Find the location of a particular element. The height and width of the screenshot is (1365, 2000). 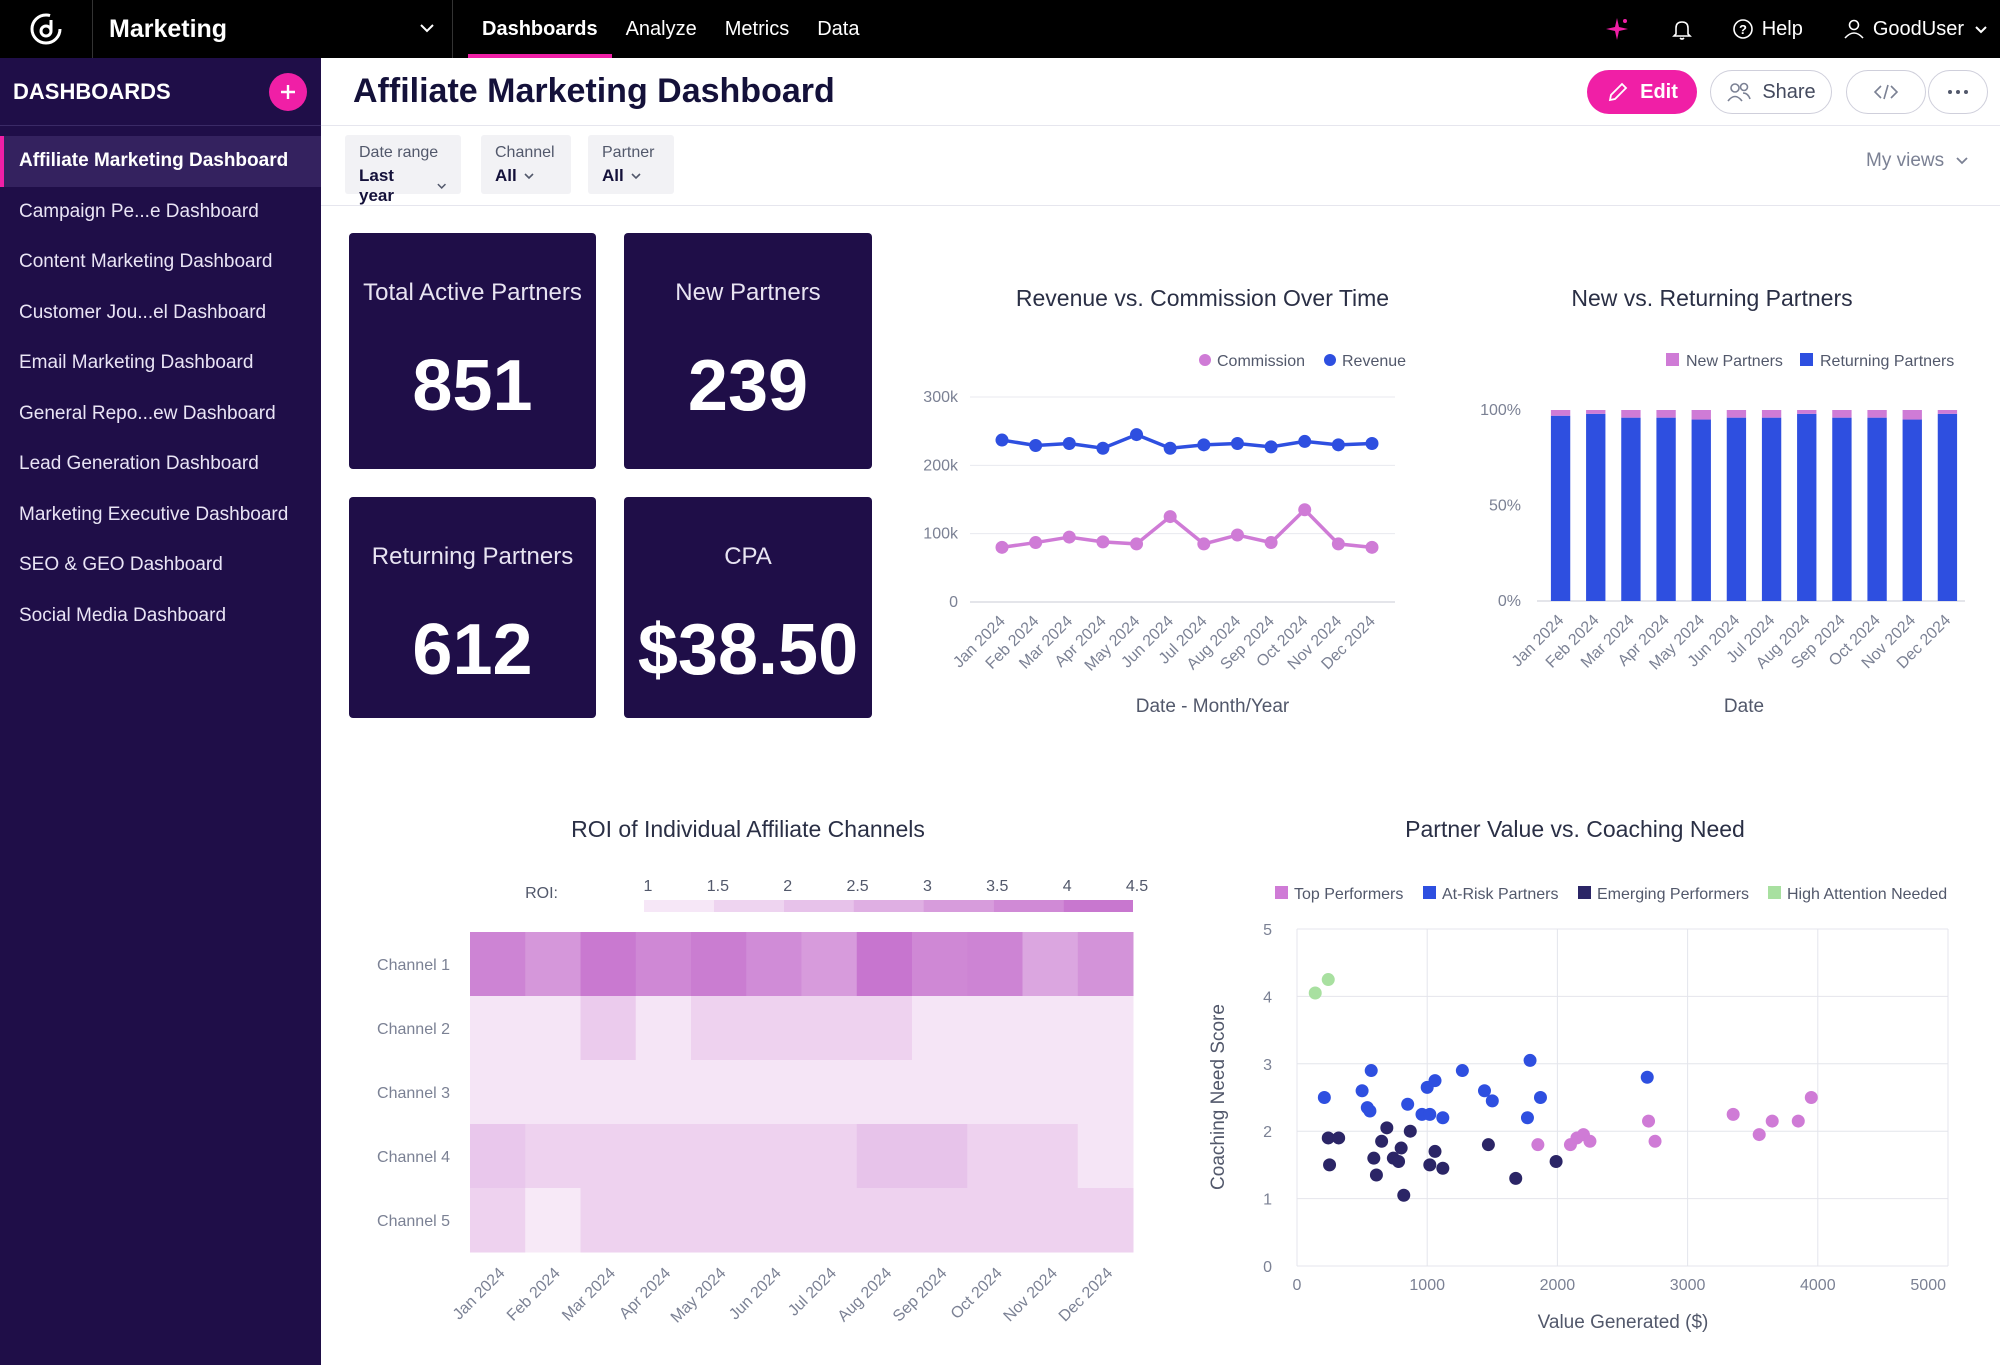

edit-label: Edit is located at coordinates (1659, 91).